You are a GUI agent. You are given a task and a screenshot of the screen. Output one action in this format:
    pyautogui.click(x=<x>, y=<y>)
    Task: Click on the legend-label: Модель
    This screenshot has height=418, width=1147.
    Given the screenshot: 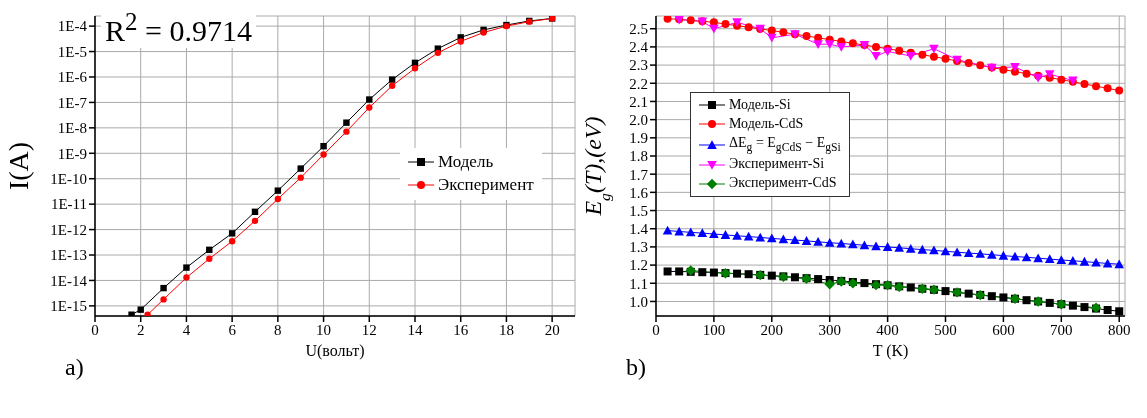 What is the action you would take?
    pyautogui.click(x=466, y=162)
    